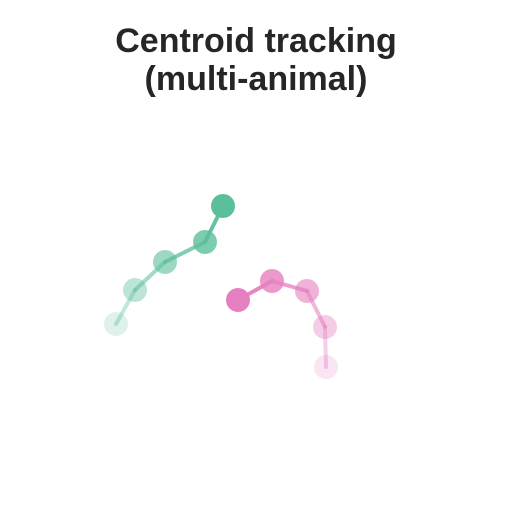  I want to click on title-line-2: (multi-animal), so click(256, 79).